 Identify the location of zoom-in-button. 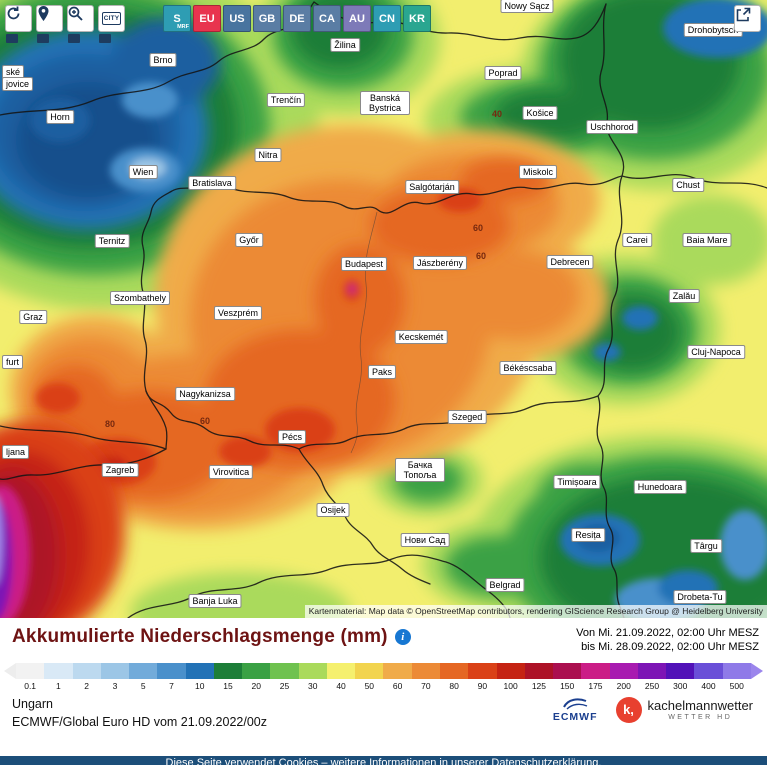
(80, 18).